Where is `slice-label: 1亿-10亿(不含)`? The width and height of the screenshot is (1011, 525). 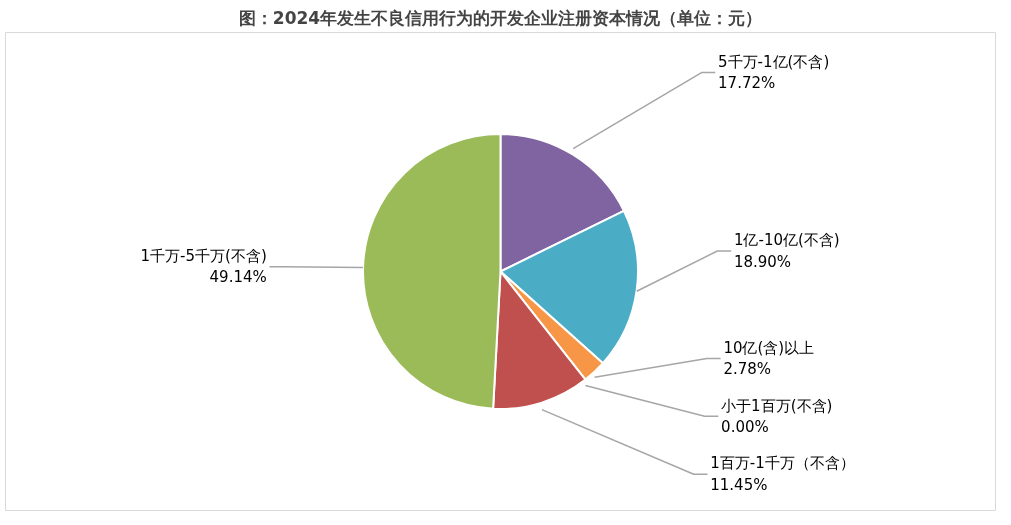
slice-label: 1亿-10亿(不含) is located at coordinates (786, 240).